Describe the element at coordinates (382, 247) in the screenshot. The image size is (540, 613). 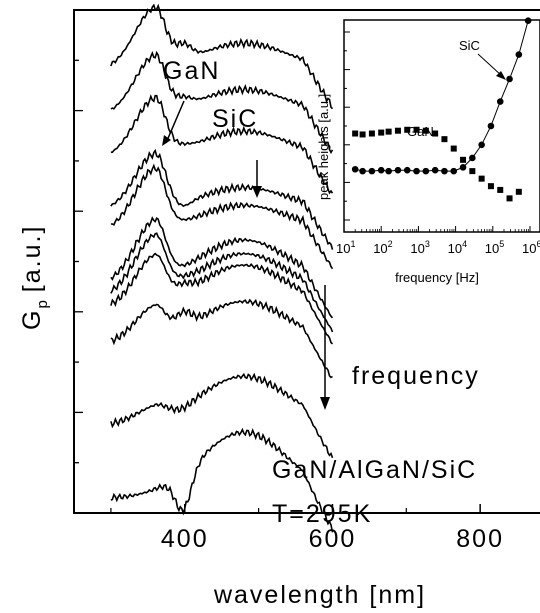
I see `inset-x-tick-label: 10²` at that location.